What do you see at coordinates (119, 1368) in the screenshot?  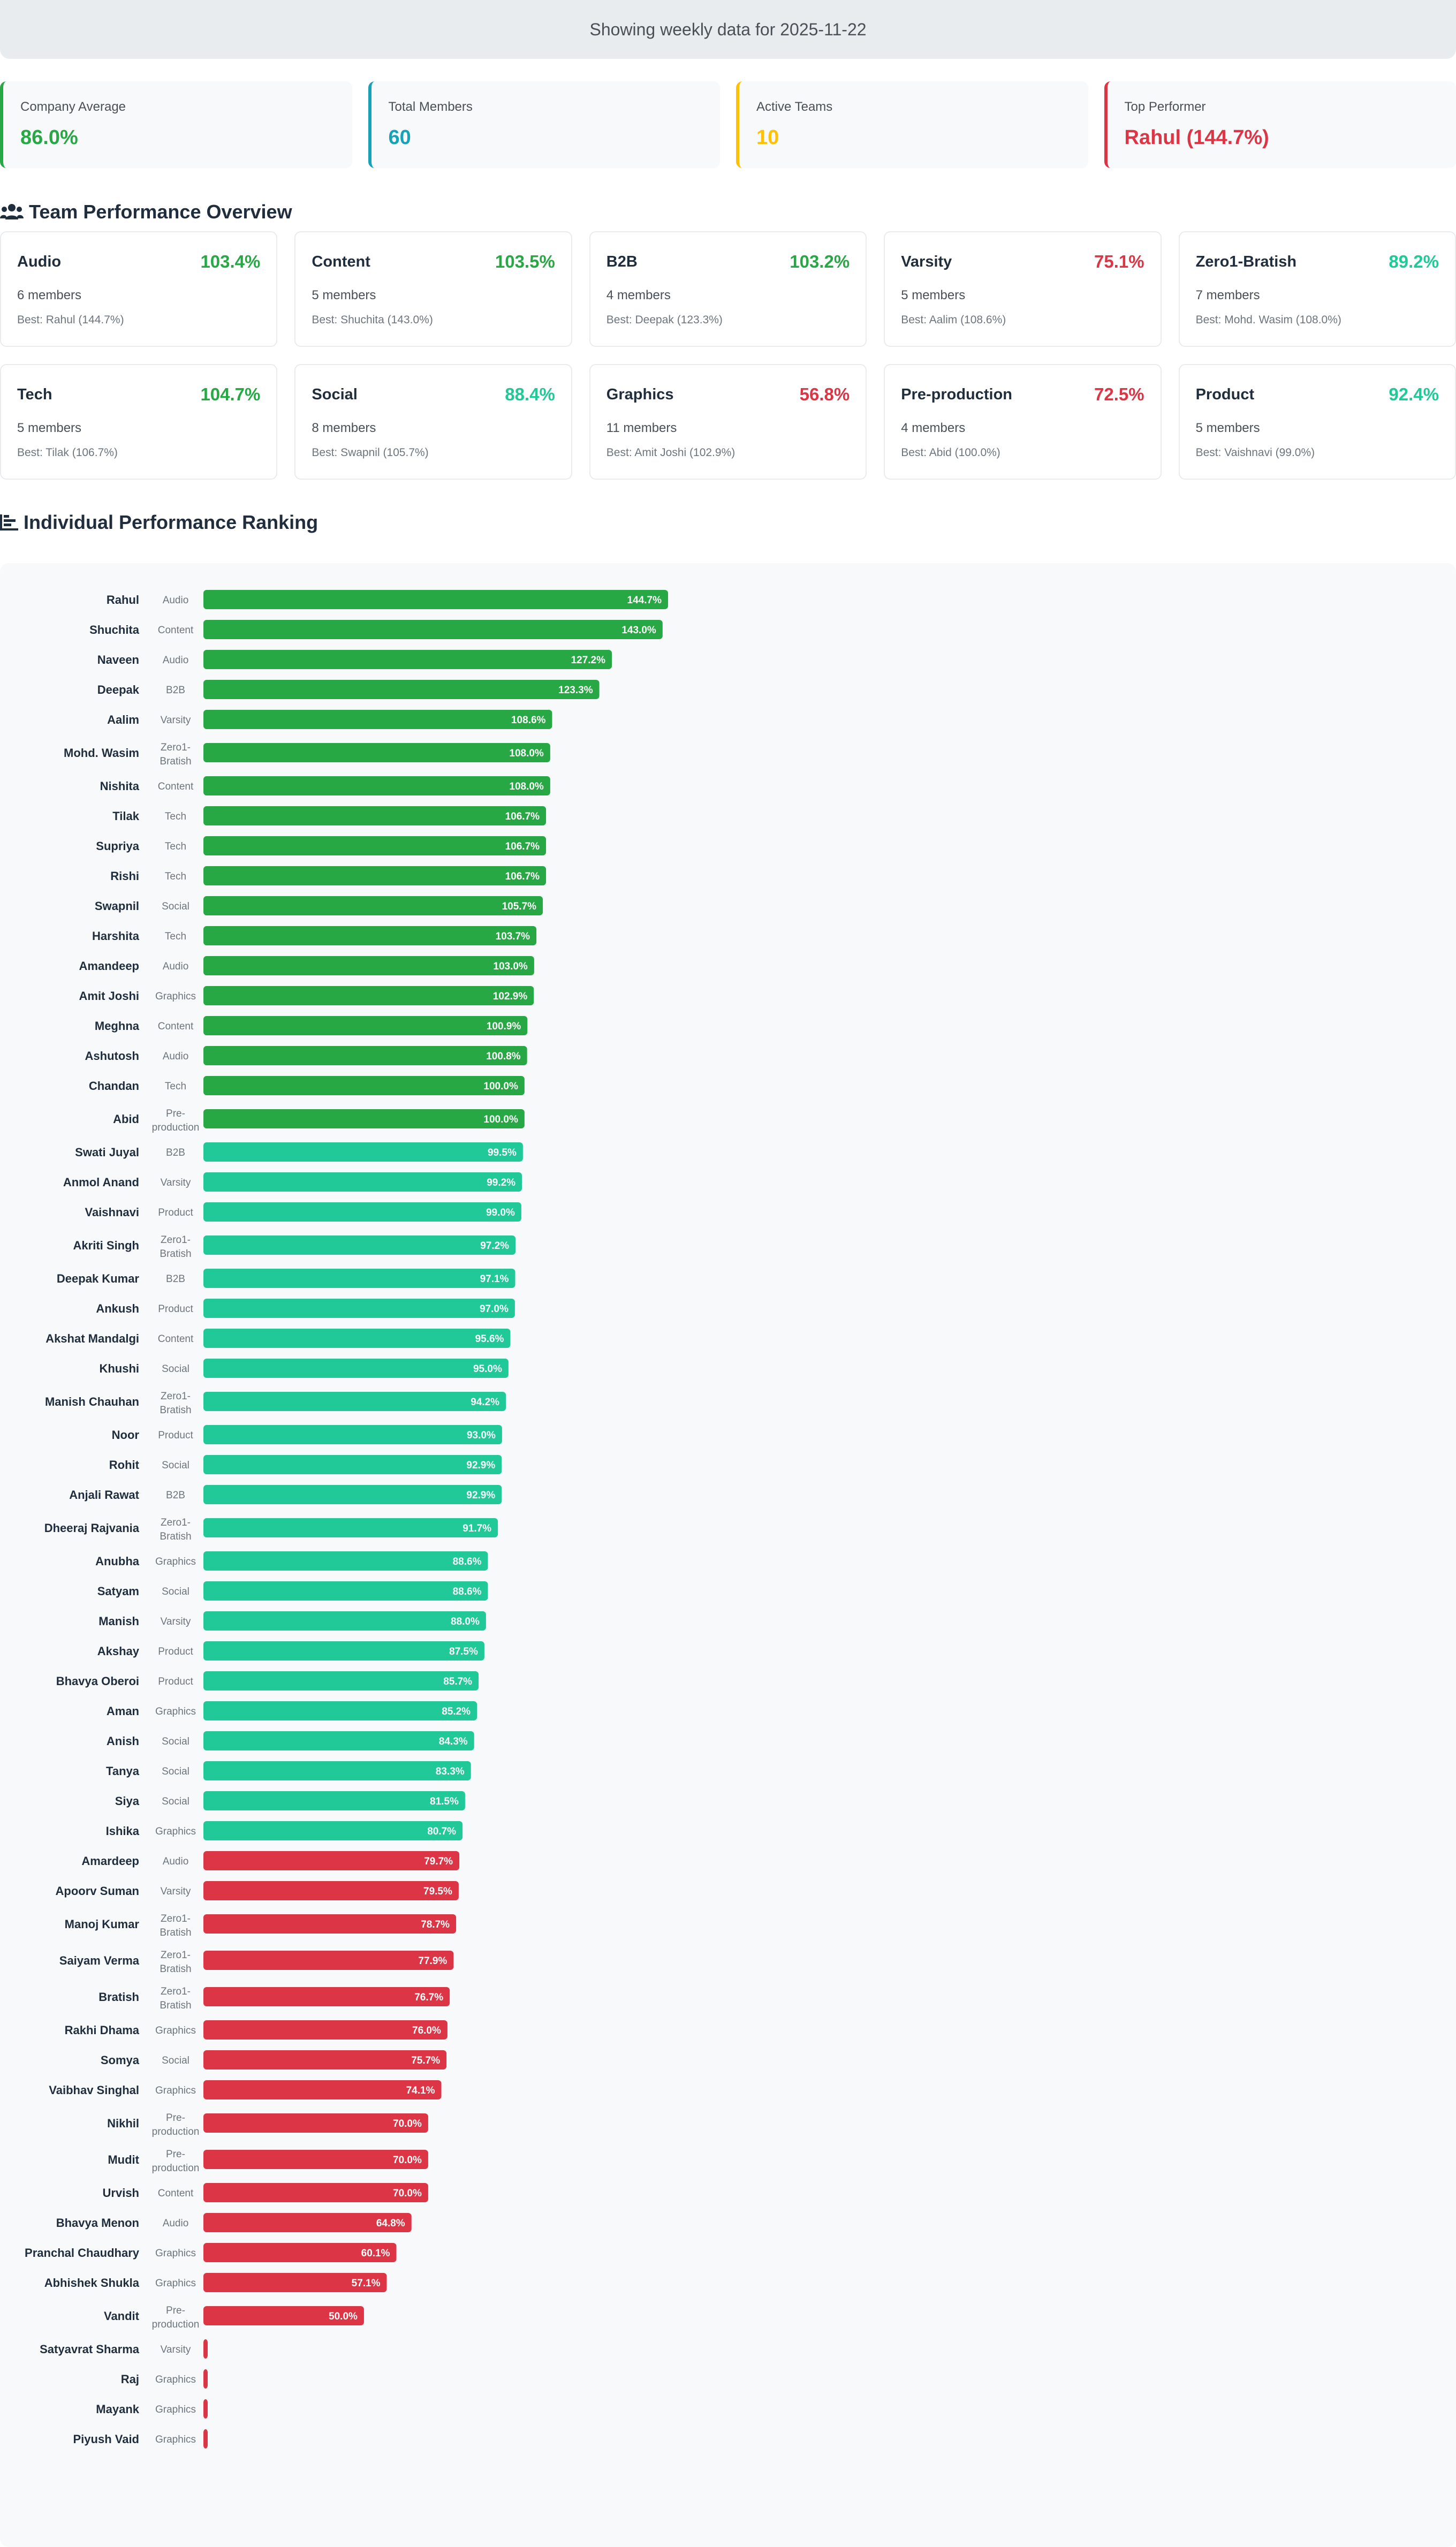 I see `bar-name-label: Khushi` at bounding box center [119, 1368].